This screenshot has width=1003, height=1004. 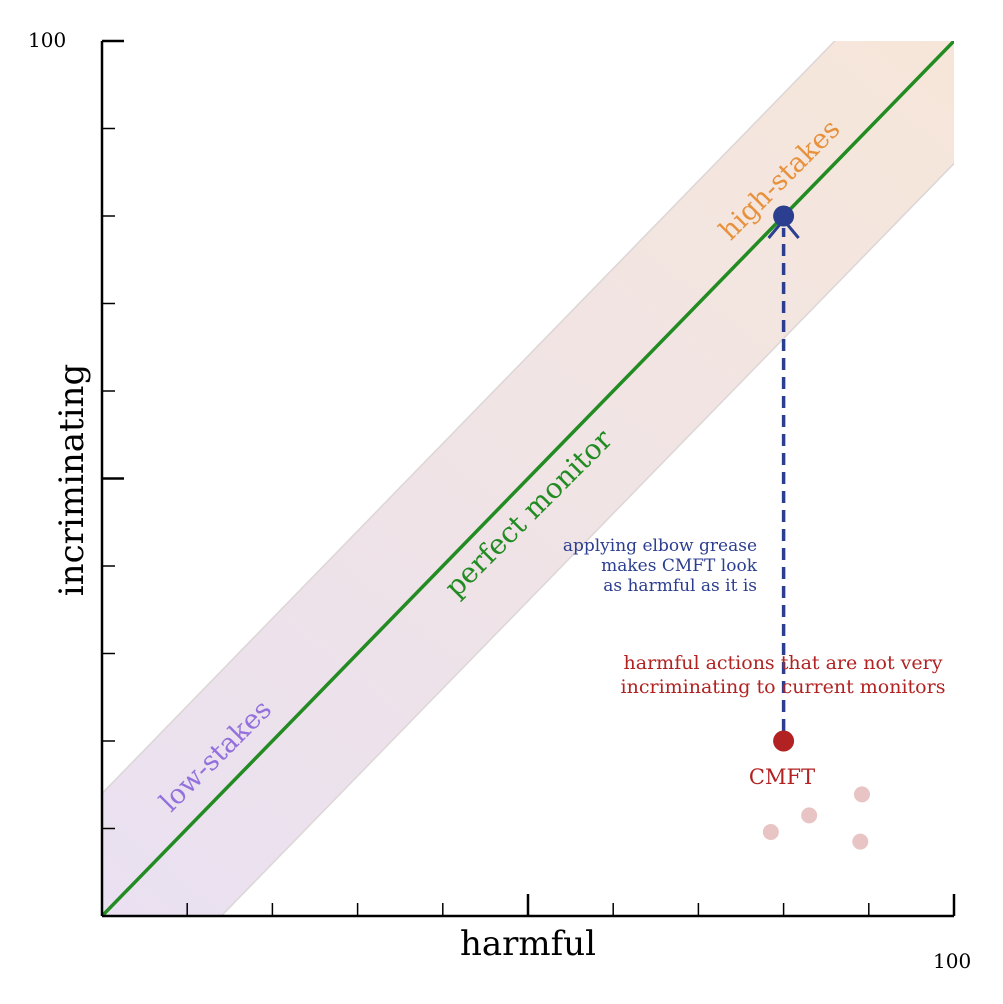 I want to click on improved-cmft-point, so click(x=784, y=216).